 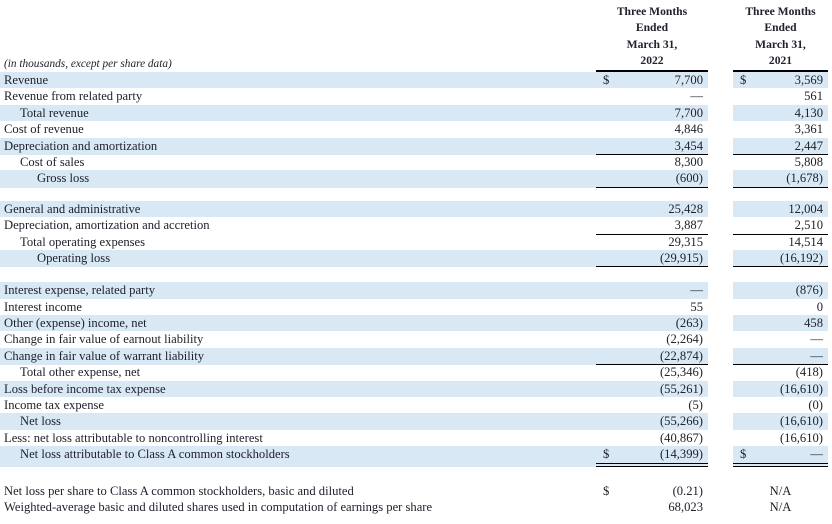 I want to click on value-2021: 458, so click(x=780, y=323).